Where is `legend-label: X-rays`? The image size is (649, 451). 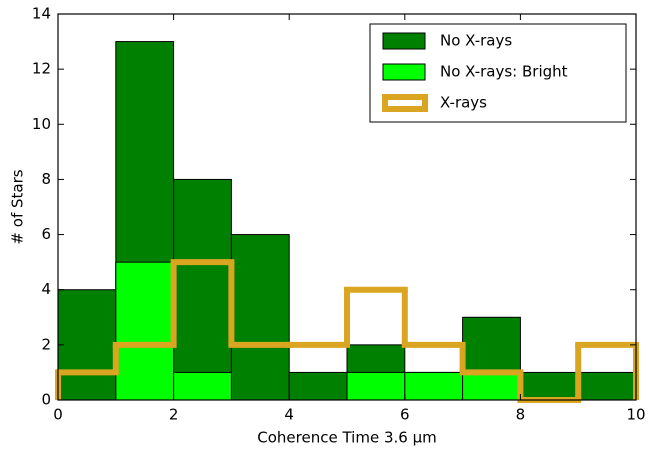 legend-label: X-rays is located at coordinates (463, 103).